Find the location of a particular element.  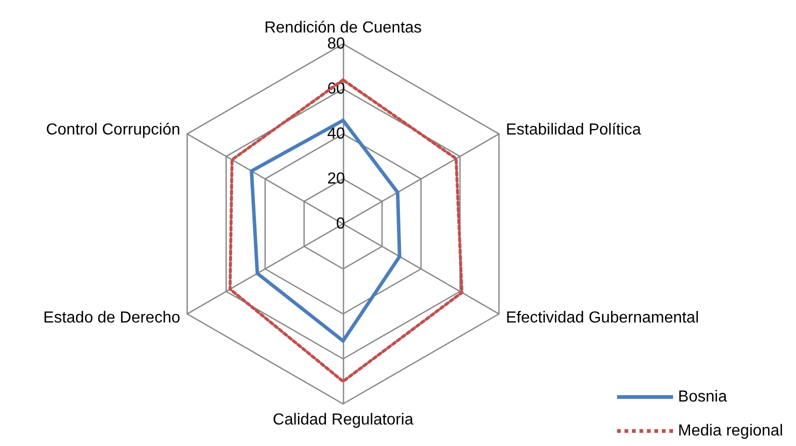

y-tick-label: 20 is located at coordinates (336, 179).